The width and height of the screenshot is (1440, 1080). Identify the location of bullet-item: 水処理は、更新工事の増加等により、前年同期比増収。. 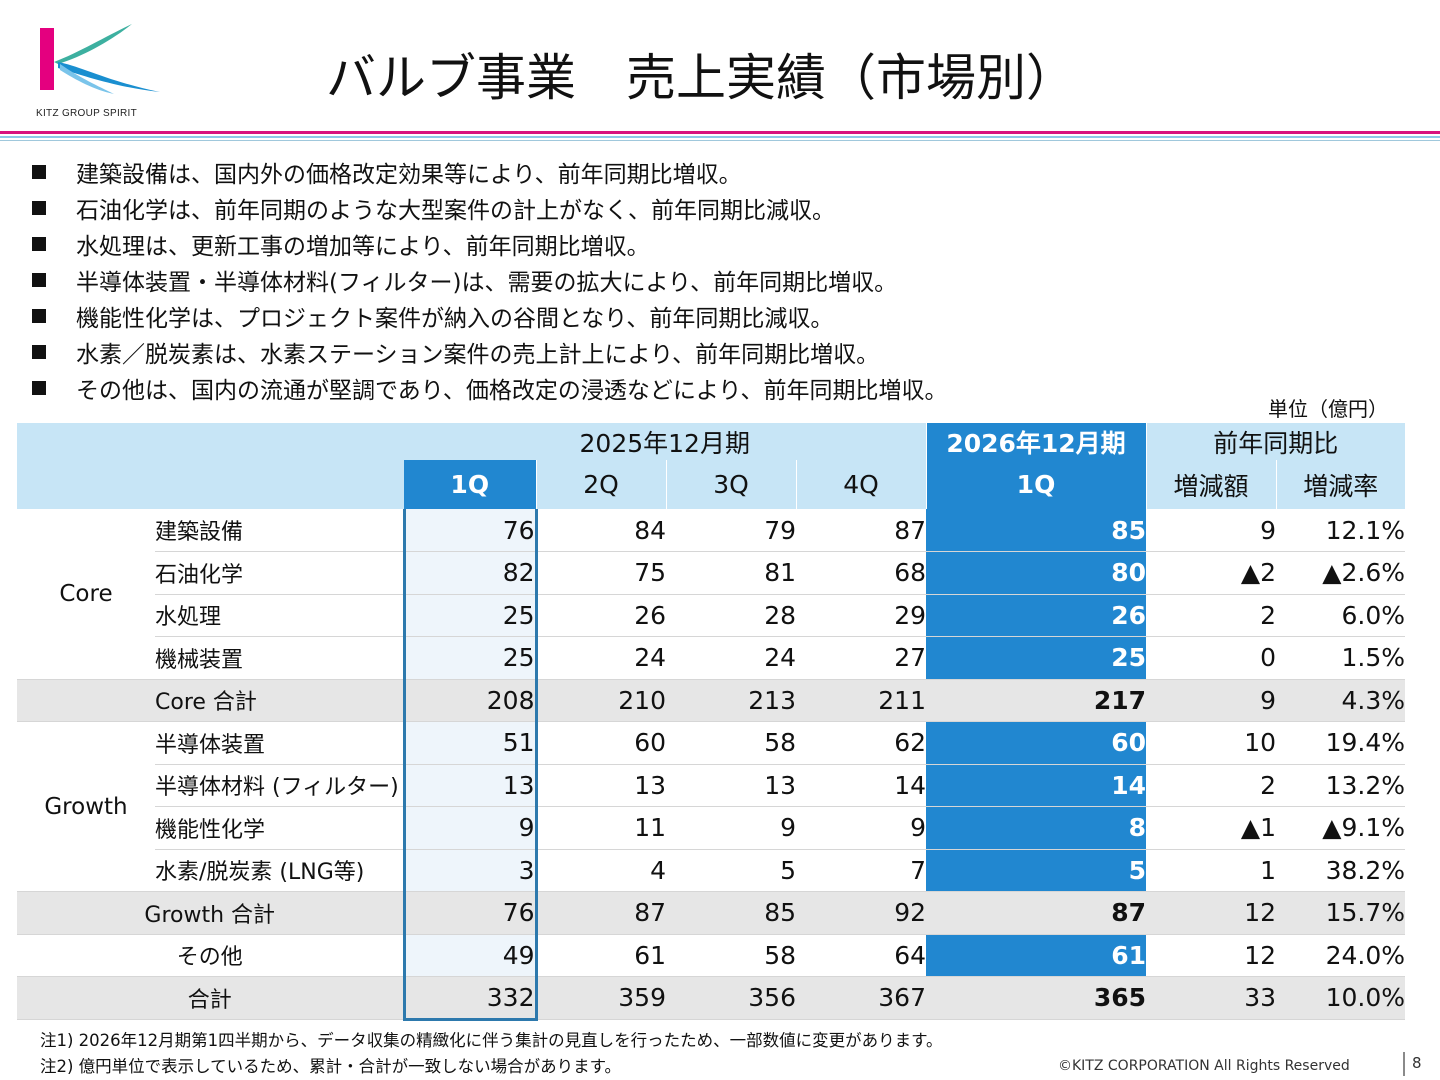
(489, 244).